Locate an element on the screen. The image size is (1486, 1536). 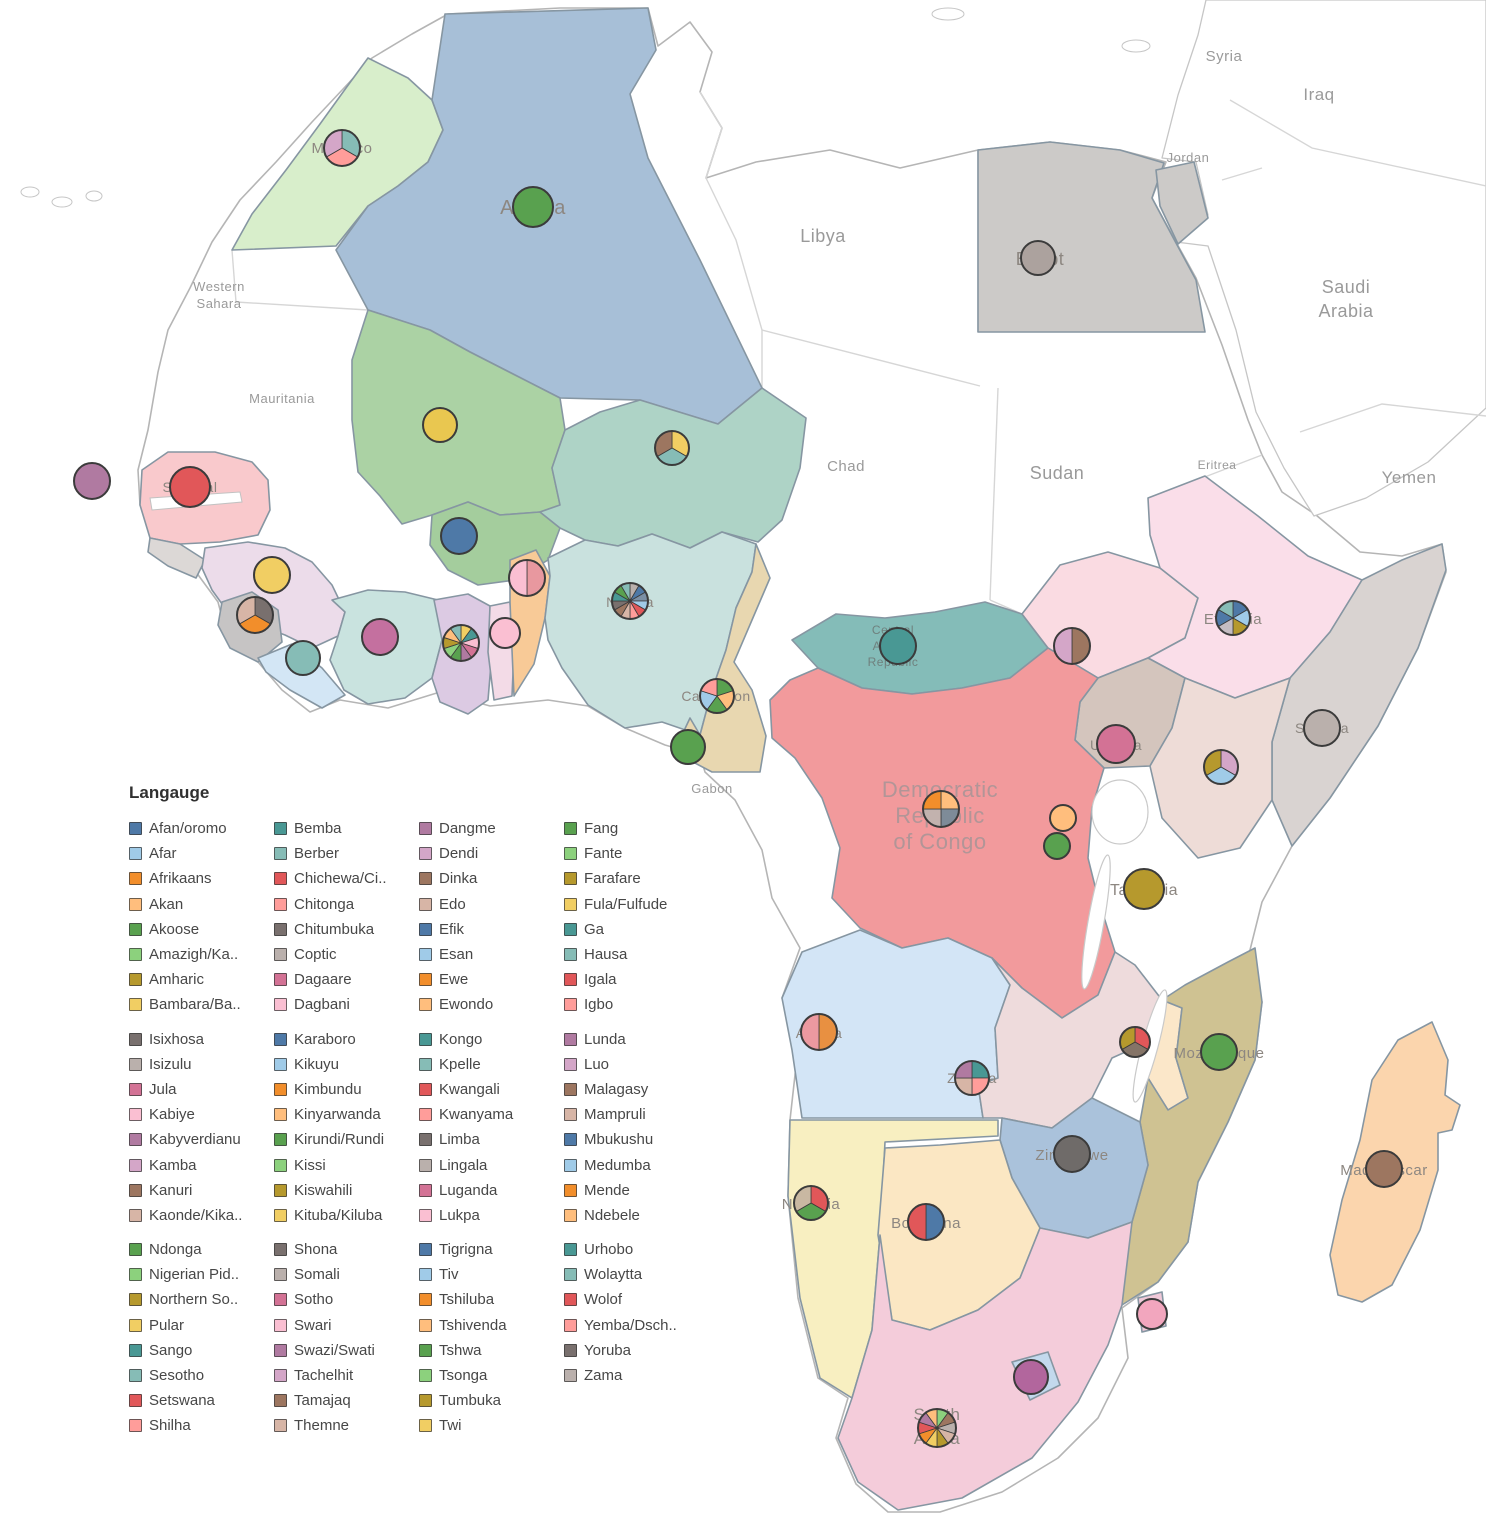
legend-item-shilha: Shilha is located at coordinates (201, 1425).